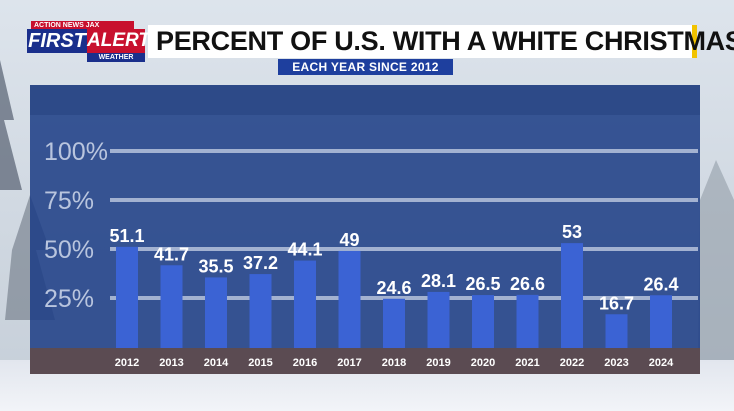 The width and height of the screenshot is (734, 411). Describe the element at coordinates (483, 363) in the screenshot. I see `x-tick-label: 2020` at that location.